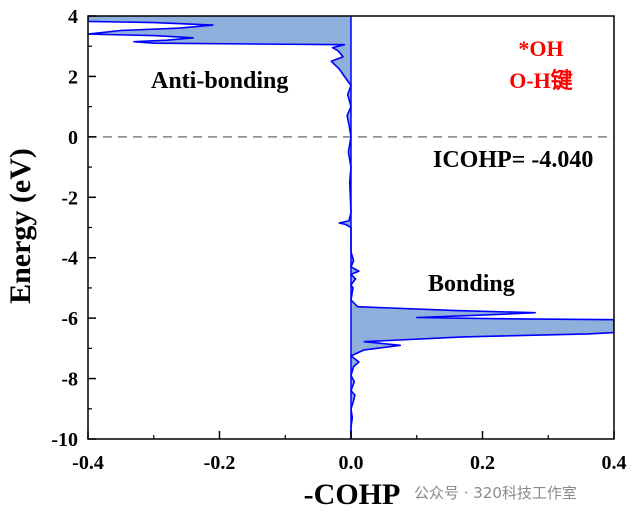  I want to click on y-tick-label: 2, so click(73, 77).